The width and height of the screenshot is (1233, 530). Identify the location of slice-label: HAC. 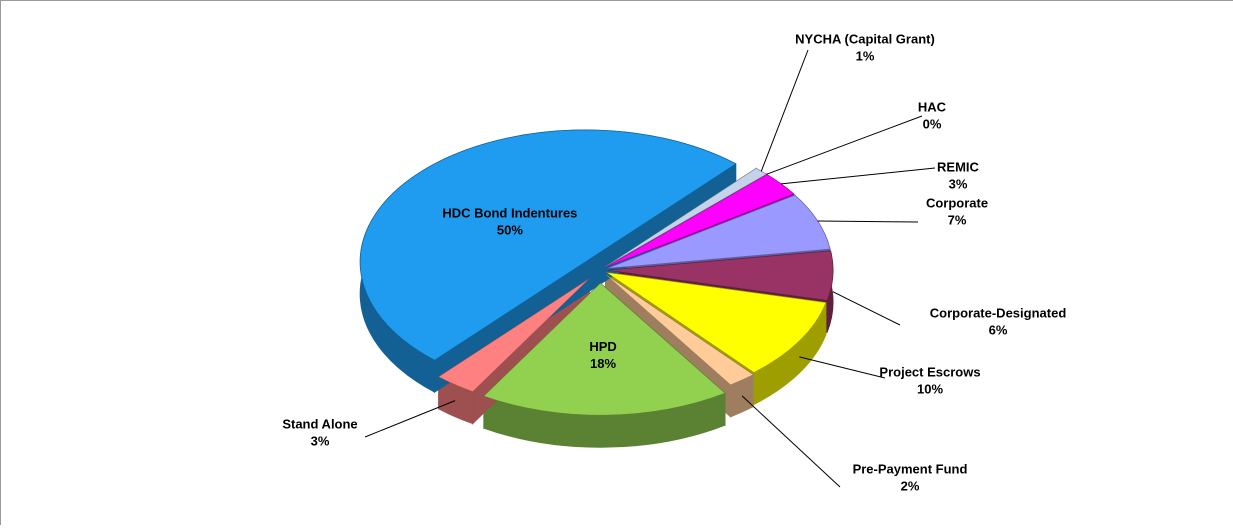
(932, 106).